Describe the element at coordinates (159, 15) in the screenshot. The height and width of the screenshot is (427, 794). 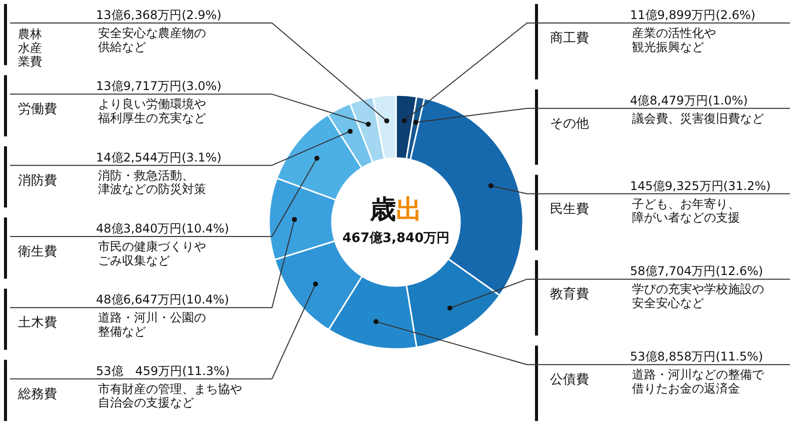
I see `data-label: 13億6,368万円(2.9%)` at that location.